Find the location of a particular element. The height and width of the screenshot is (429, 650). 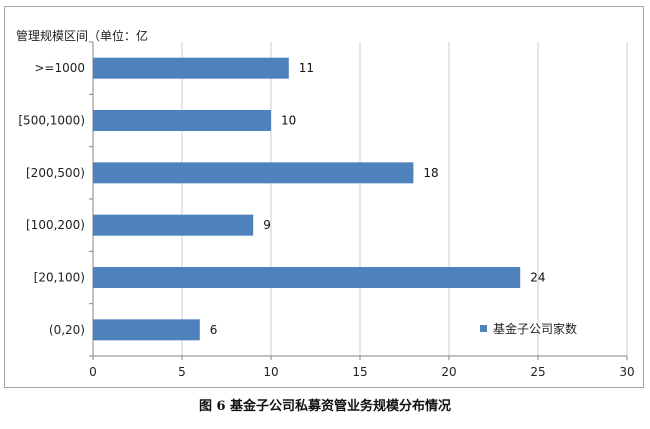

category-label: [500,1000) is located at coordinates (51, 121).